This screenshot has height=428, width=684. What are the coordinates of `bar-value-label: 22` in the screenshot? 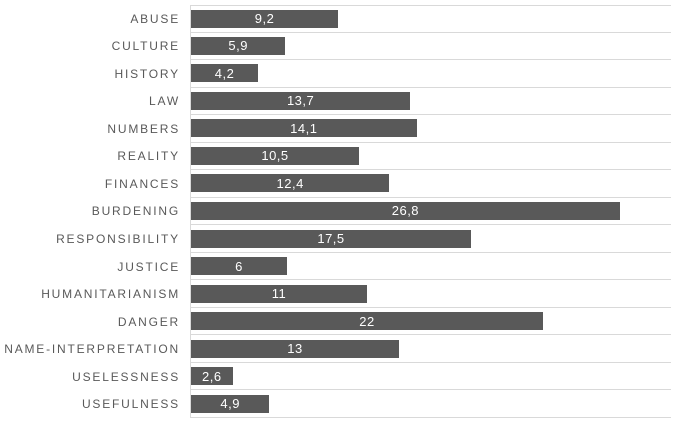 It's located at (367, 321).